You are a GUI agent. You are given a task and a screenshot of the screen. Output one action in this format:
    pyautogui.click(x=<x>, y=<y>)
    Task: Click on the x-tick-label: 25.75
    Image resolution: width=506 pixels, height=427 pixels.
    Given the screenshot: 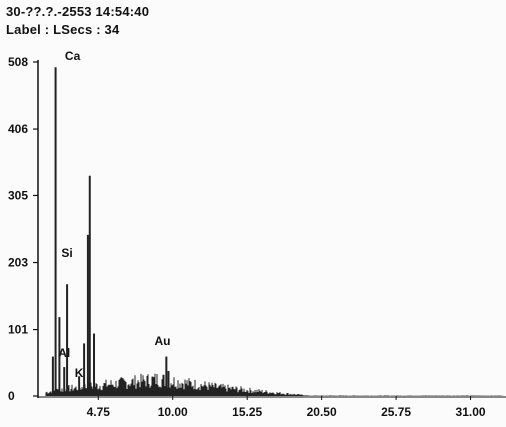 What is the action you would take?
    pyautogui.click(x=396, y=412)
    